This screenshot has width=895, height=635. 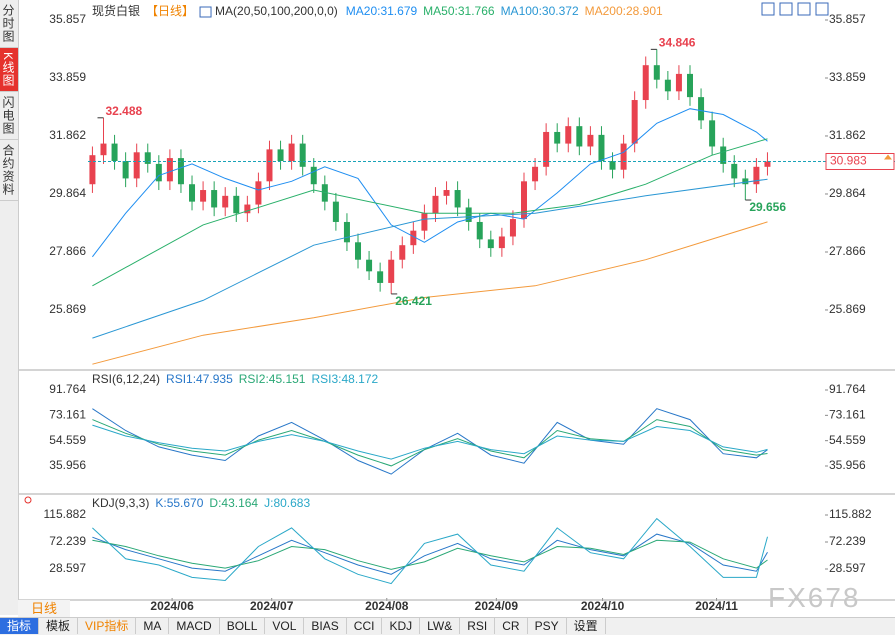 What do you see at coordinates (847, 541) in the screenshot?
I see `y-tick-label: 72.239` at bounding box center [847, 541].